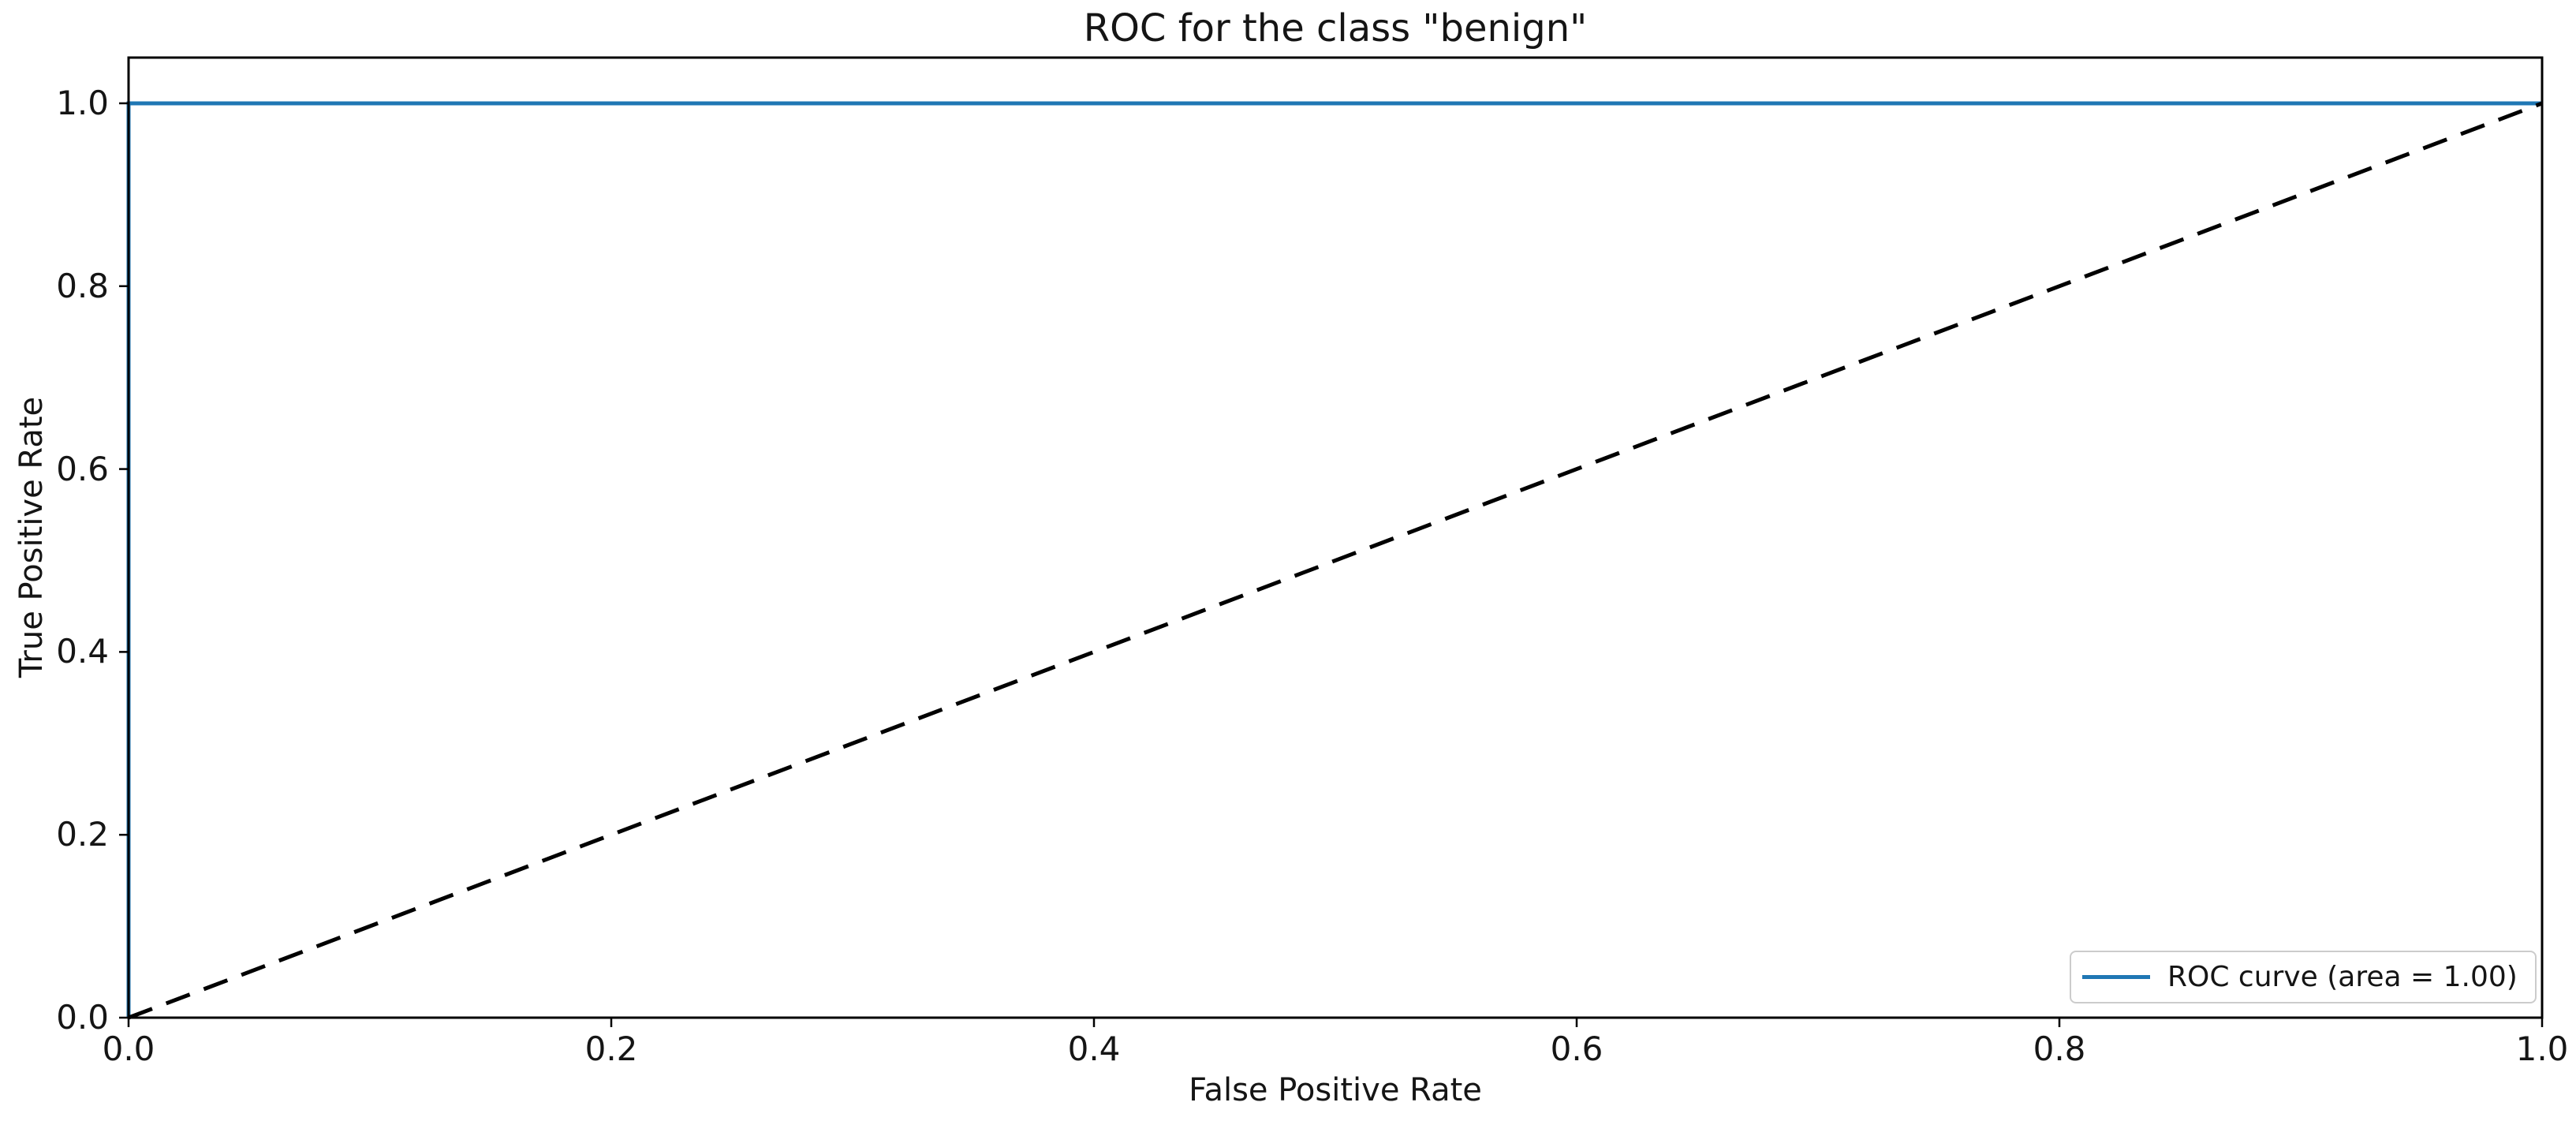 The image size is (2576, 1136). What do you see at coordinates (82, 285) in the screenshot?
I see `y-tick-label-4: 0.8` at bounding box center [82, 285].